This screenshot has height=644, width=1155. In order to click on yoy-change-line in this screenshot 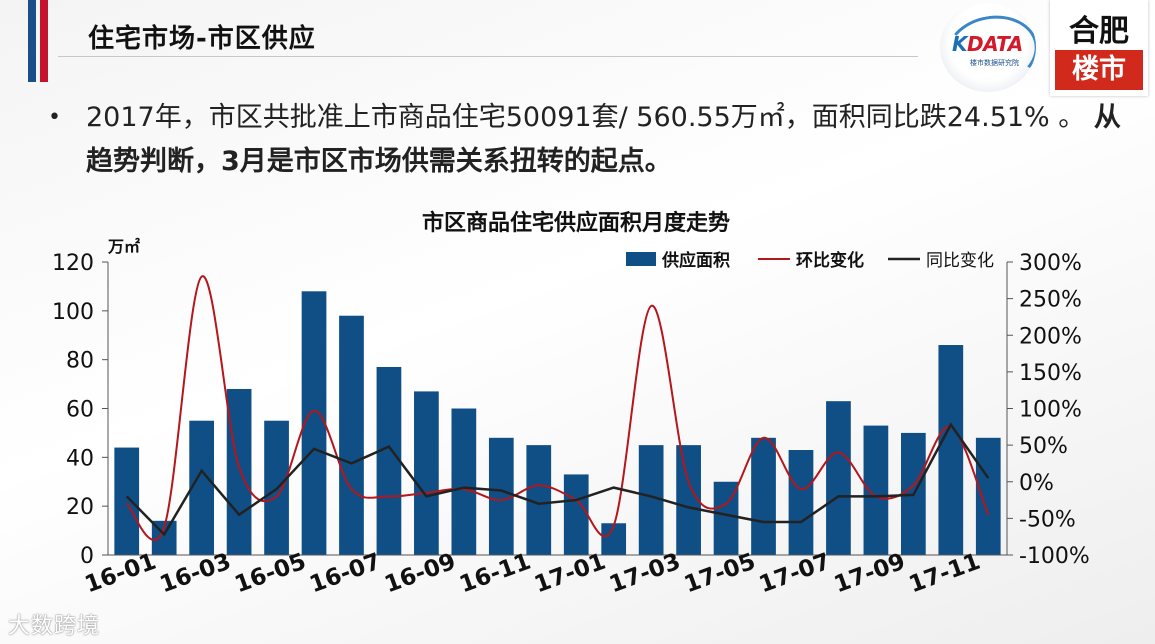, I will do `click(557, 479)`.